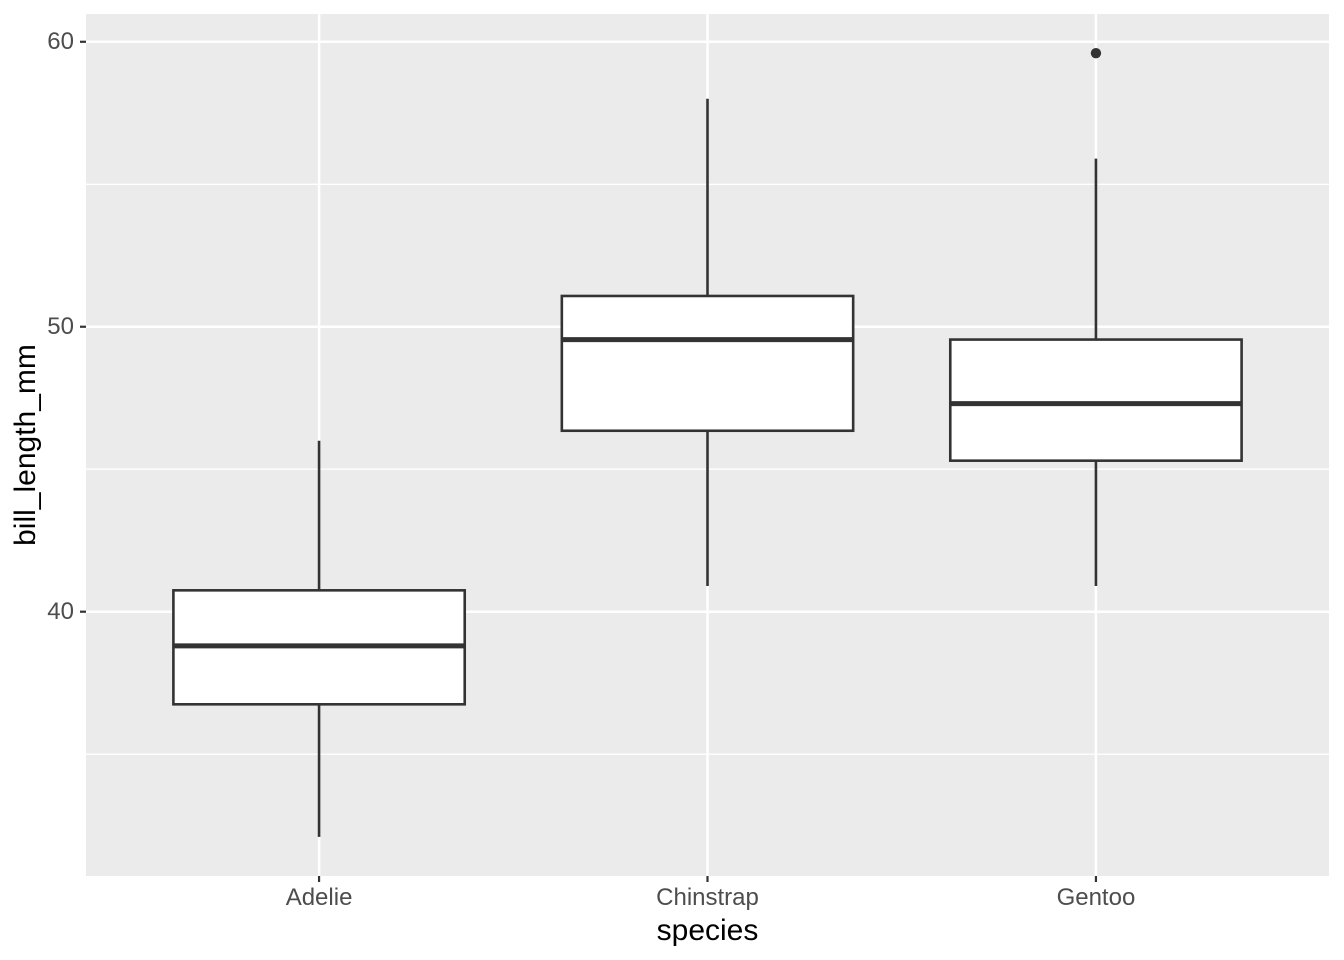  Describe the element at coordinates (1095, 400) in the screenshot. I see `box-gentoo` at that location.